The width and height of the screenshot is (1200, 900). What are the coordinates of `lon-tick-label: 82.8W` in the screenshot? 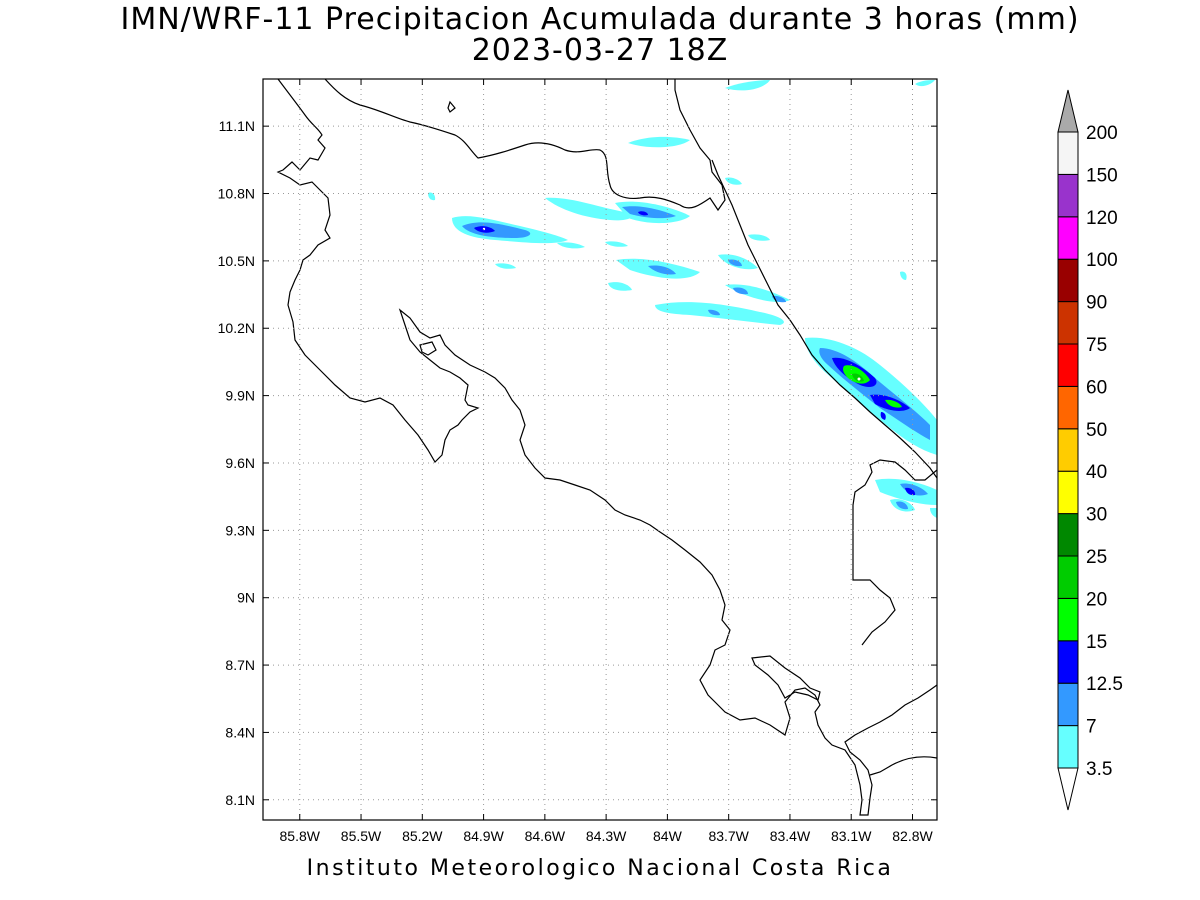 It's located at (912, 836).